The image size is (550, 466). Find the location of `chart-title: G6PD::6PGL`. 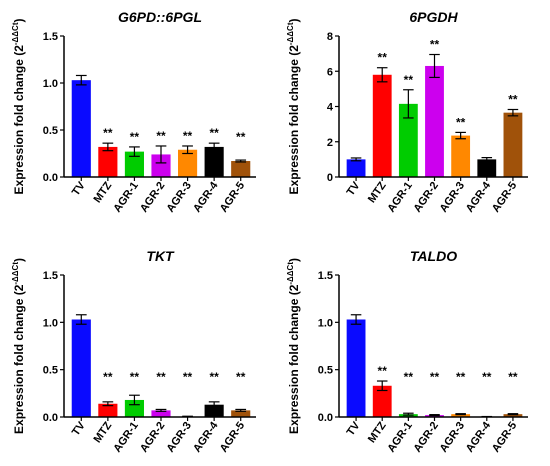

chart-title: G6PD::6PGL is located at coordinates (160, 17).